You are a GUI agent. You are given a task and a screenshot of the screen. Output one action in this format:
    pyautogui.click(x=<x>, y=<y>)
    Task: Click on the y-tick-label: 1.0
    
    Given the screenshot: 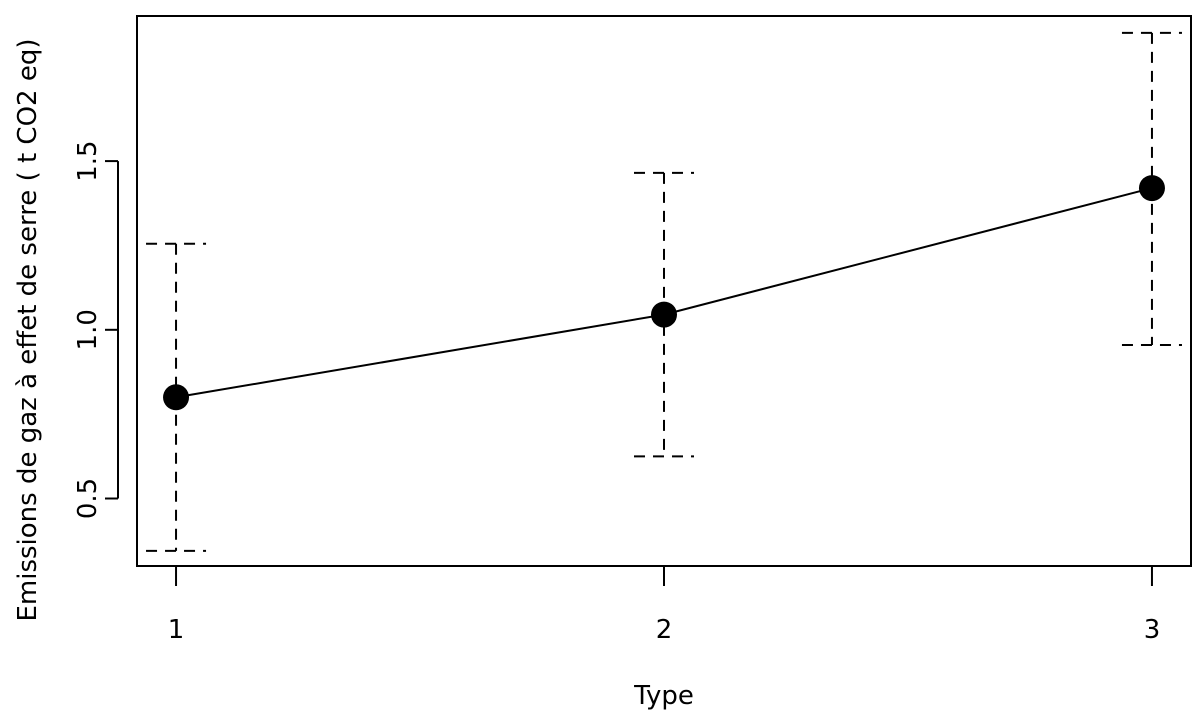 What is the action you would take?
    pyautogui.click(x=88, y=329)
    